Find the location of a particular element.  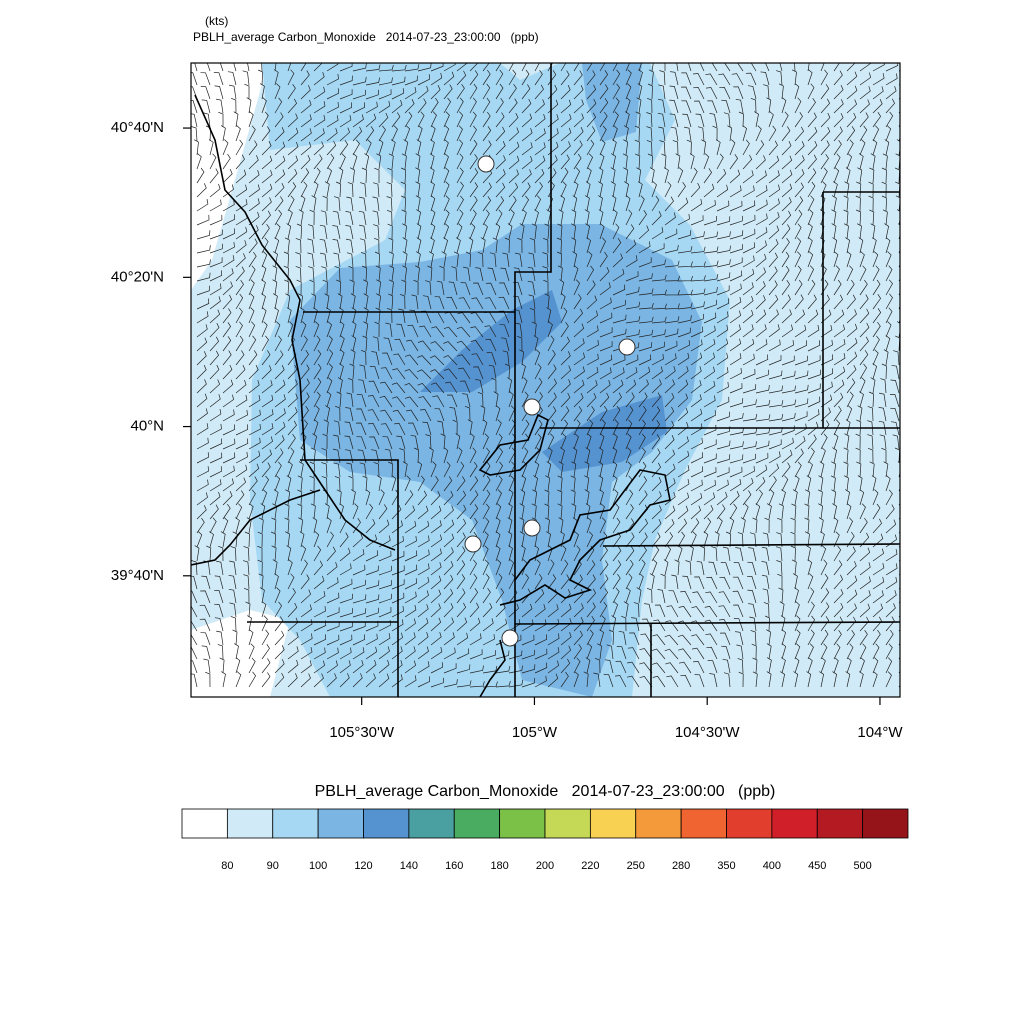

y-tick-label: 39°40'N is located at coordinates (137, 575).